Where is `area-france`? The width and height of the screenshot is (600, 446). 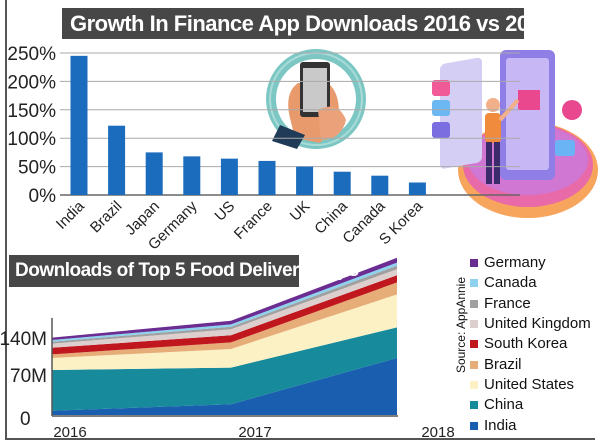
area-france is located at coordinates (224, 304).